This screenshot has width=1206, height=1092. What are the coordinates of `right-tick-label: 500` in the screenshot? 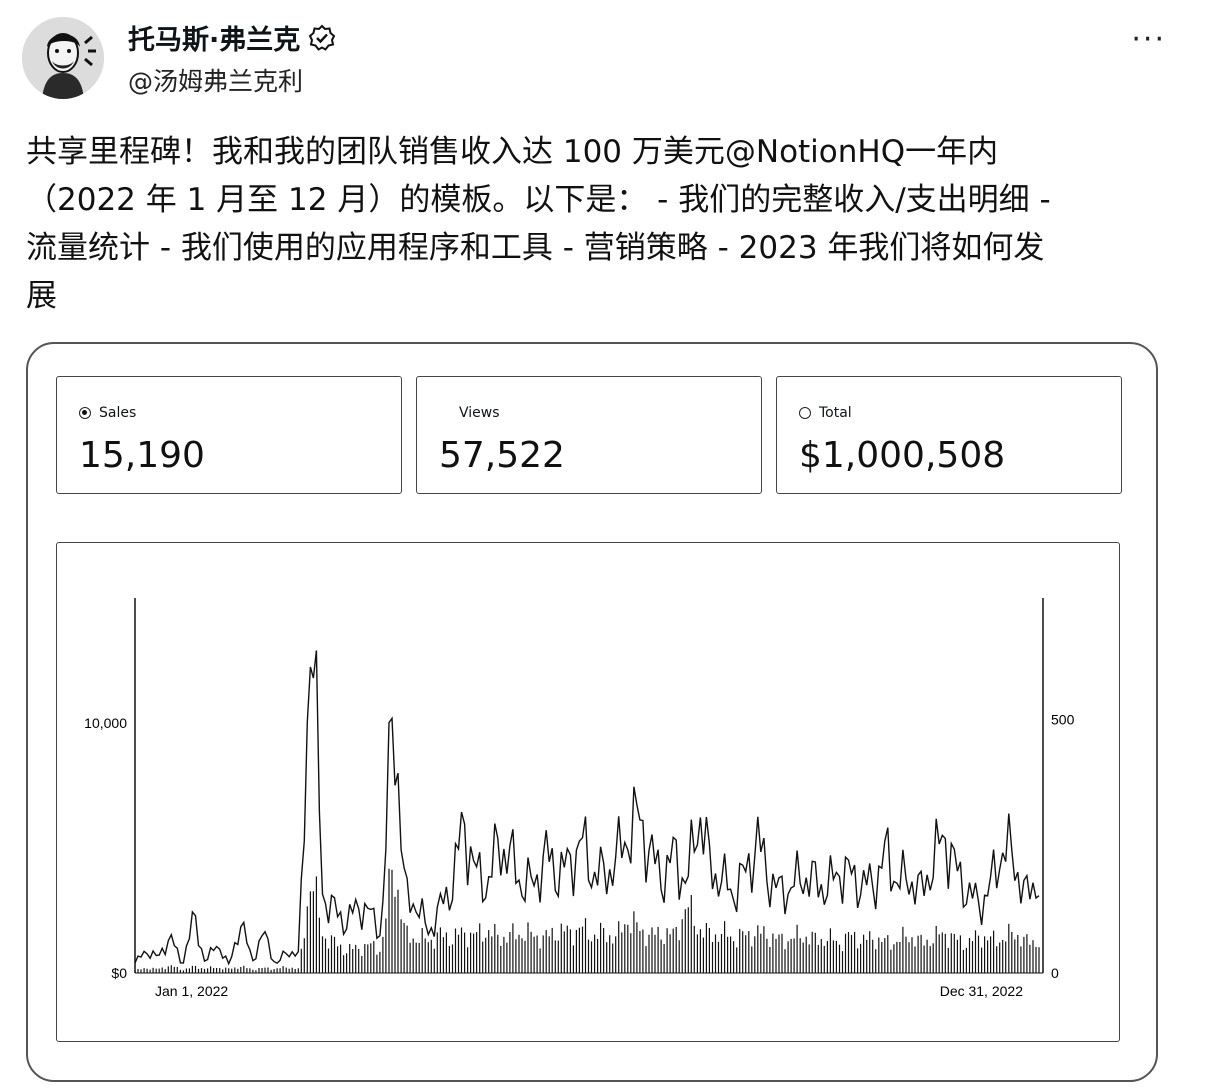 It's located at (1063, 720).